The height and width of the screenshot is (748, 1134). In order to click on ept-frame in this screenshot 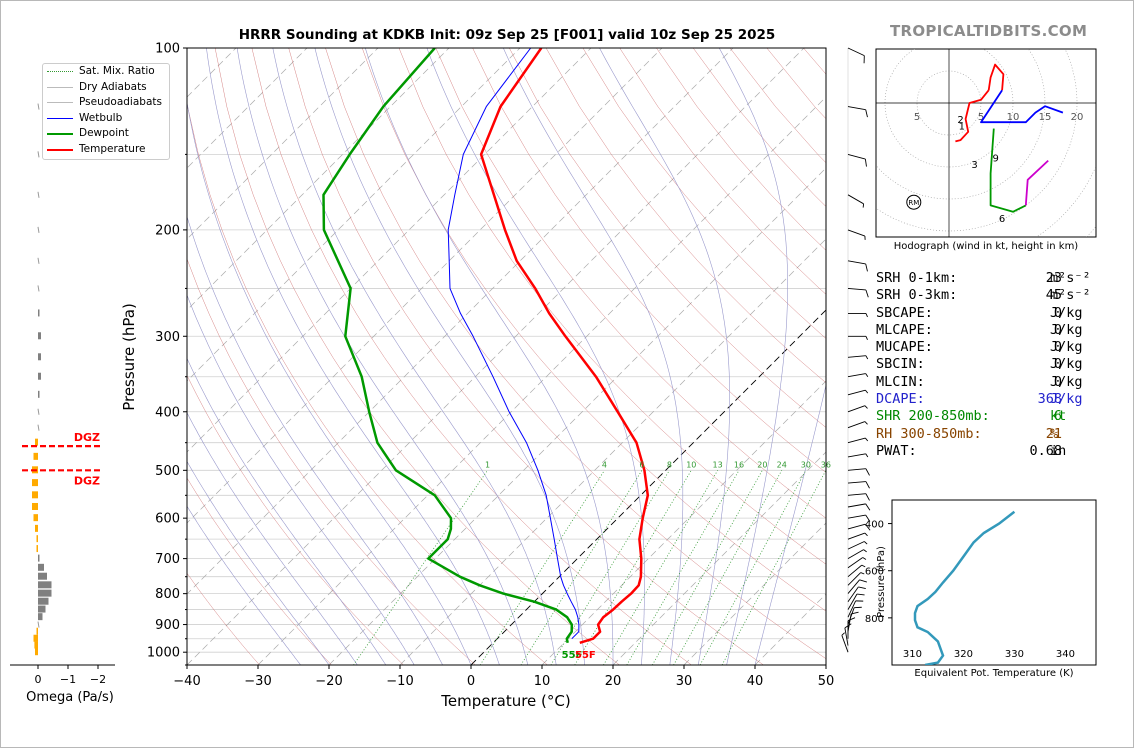, I will do `click(994, 582)`.